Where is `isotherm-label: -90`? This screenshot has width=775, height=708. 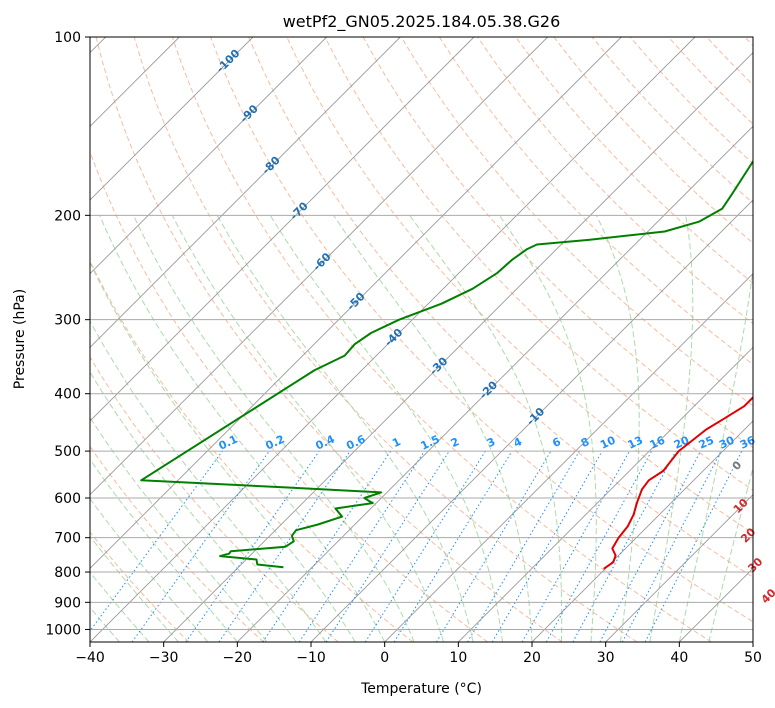
isotherm-label: -90 is located at coordinates (249, 113).